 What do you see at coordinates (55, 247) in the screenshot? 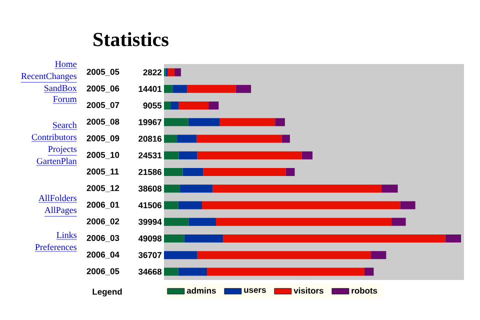
I see `text: Preferences` at bounding box center [55, 247].